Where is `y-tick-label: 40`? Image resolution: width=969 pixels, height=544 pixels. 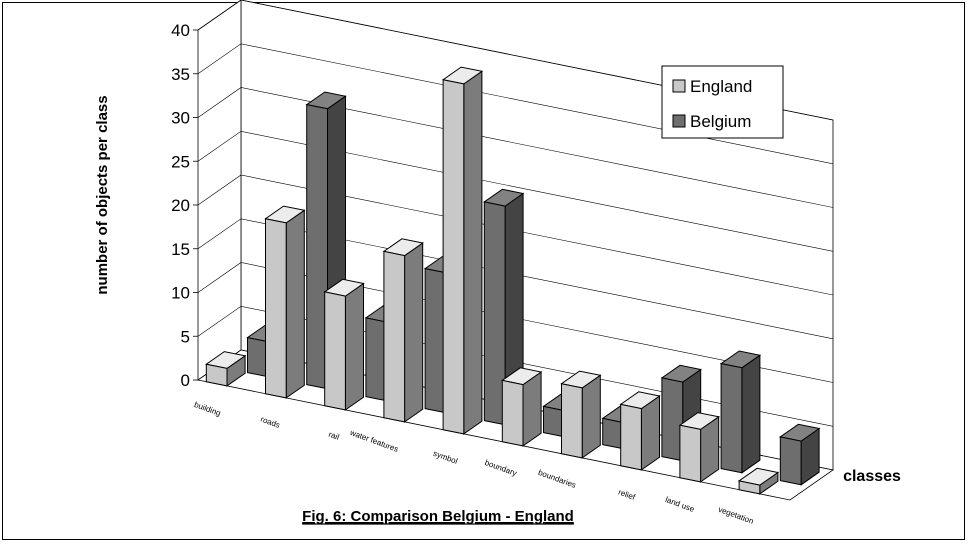
y-tick-label: 40 is located at coordinates (180, 30).